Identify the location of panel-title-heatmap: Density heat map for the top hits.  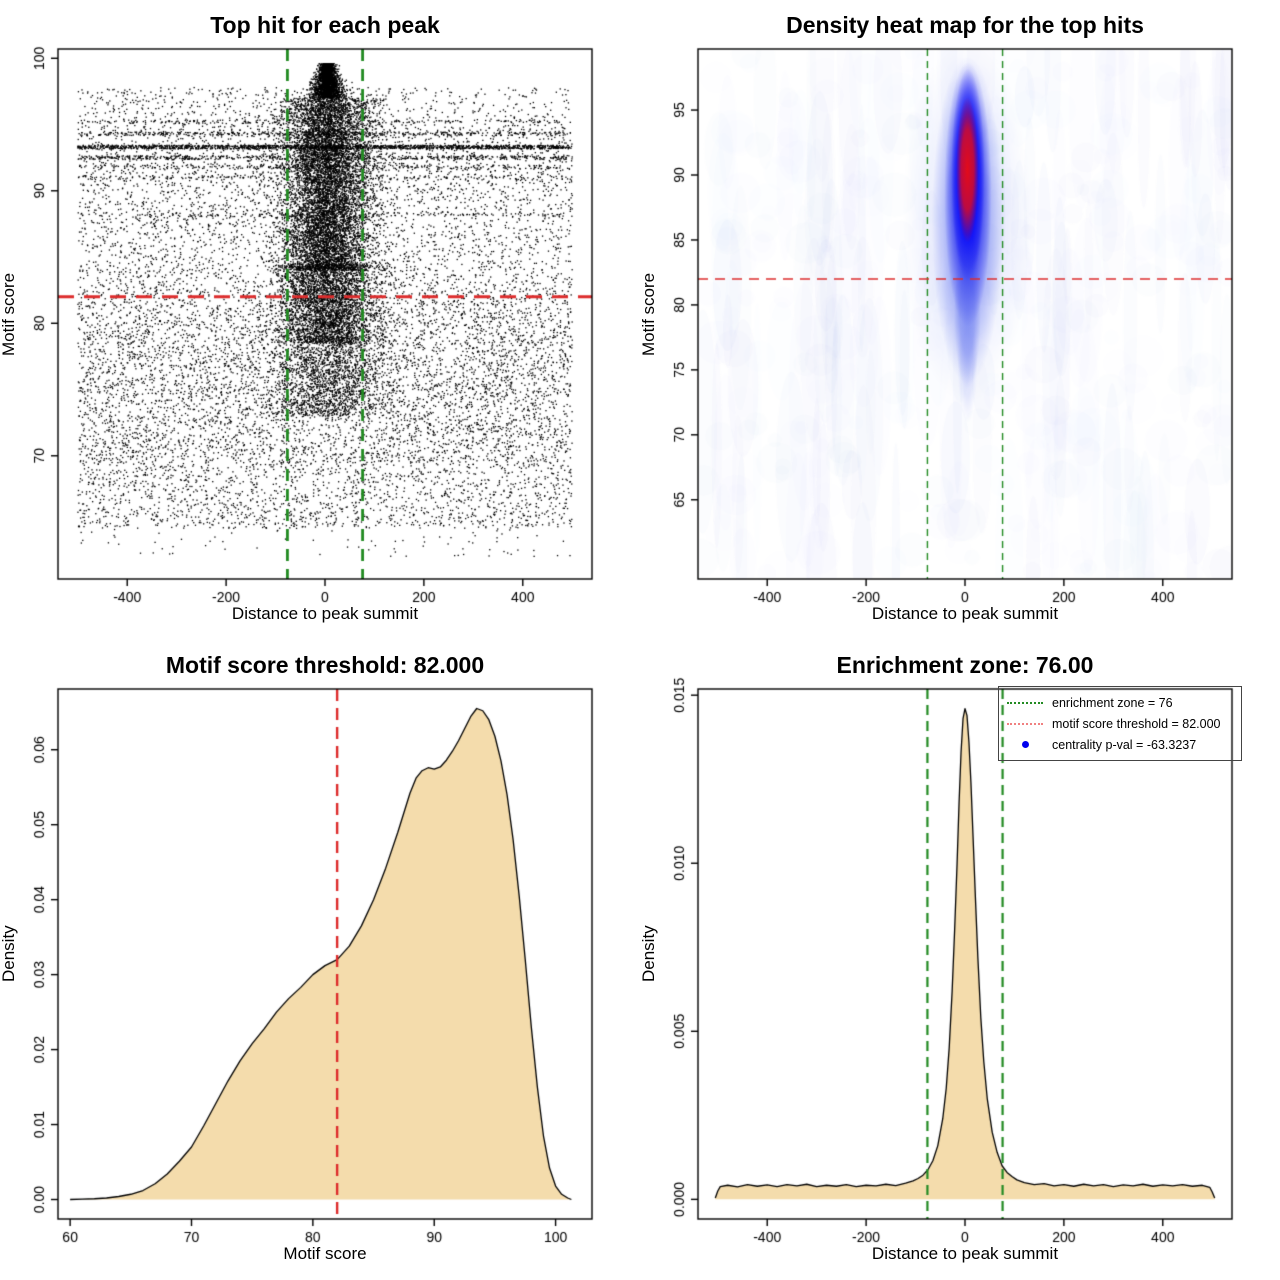
(965, 25).